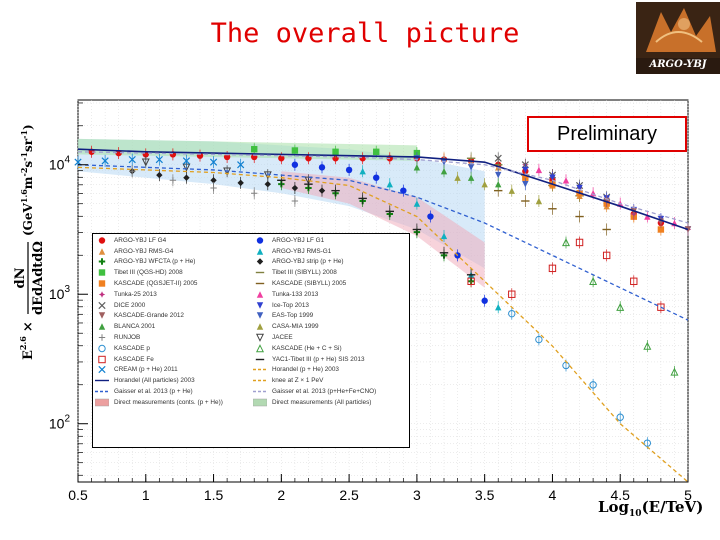 This screenshot has width=720, height=540. I want to click on legend-label: KASCADE (QGSJET-II) 2005, so click(156, 284).